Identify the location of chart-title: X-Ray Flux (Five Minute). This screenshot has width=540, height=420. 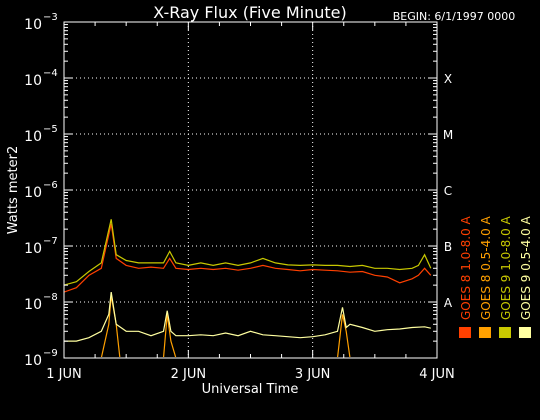
(249, 12).